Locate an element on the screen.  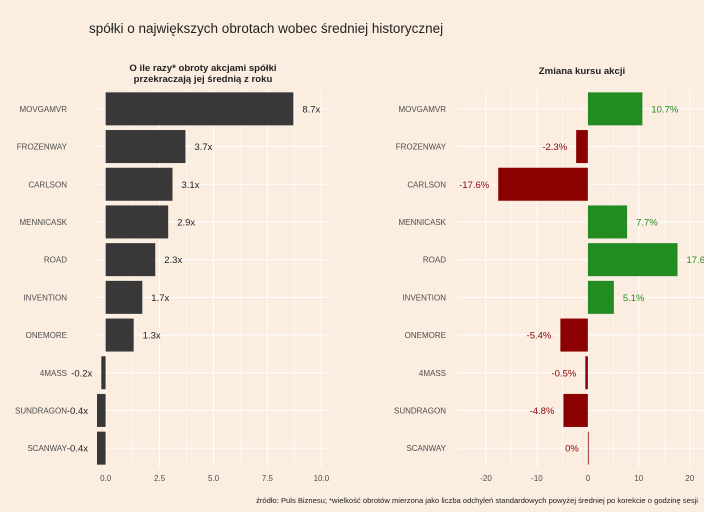
x-tick-label: 20 is located at coordinates (689, 478).